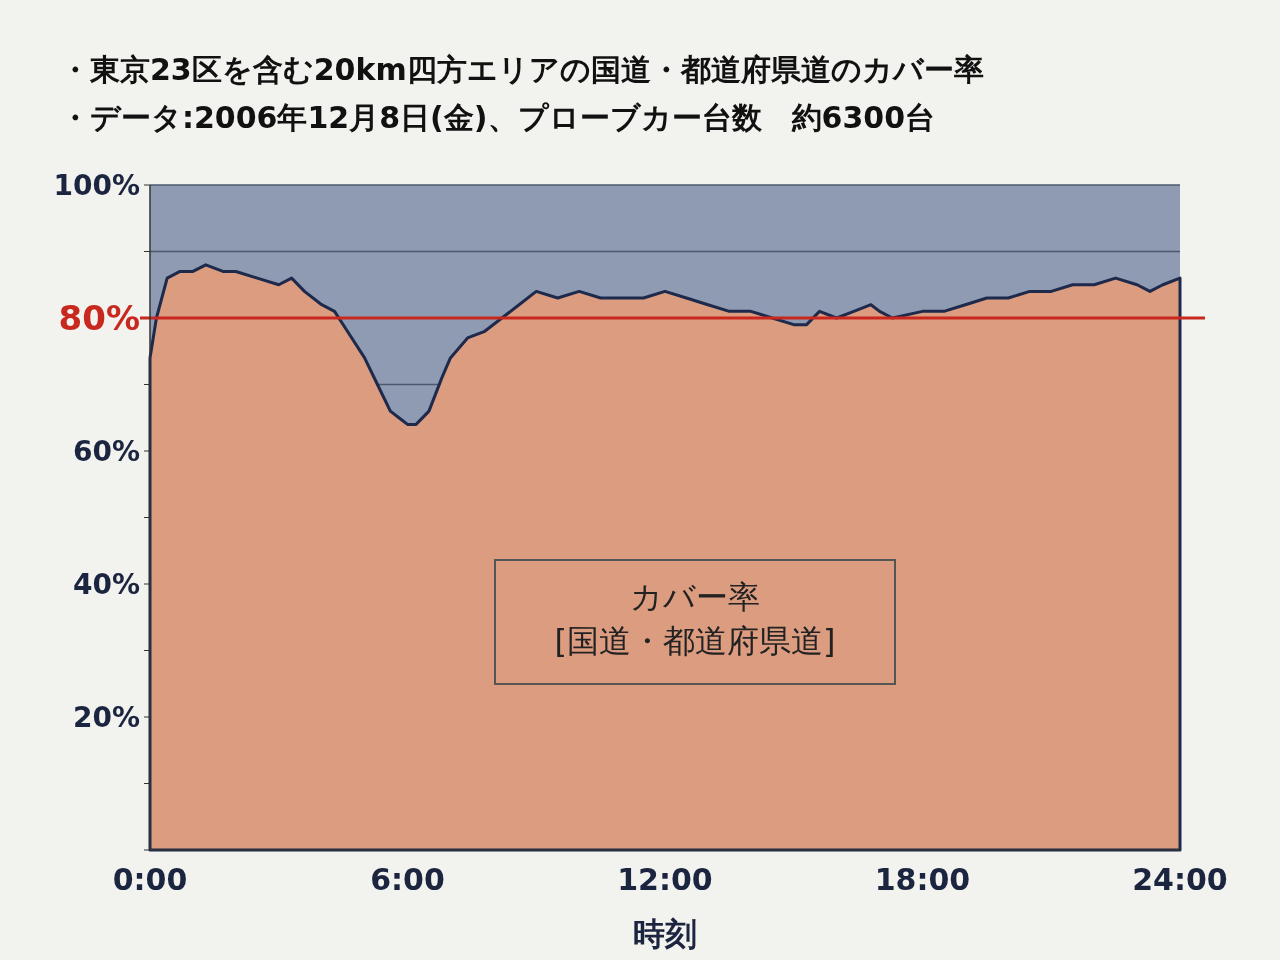 Image resolution: width=1280 pixels, height=960 pixels. Describe the element at coordinates (106, 717) in the screenshot. I see `y-tick-label: 20%` at that location.